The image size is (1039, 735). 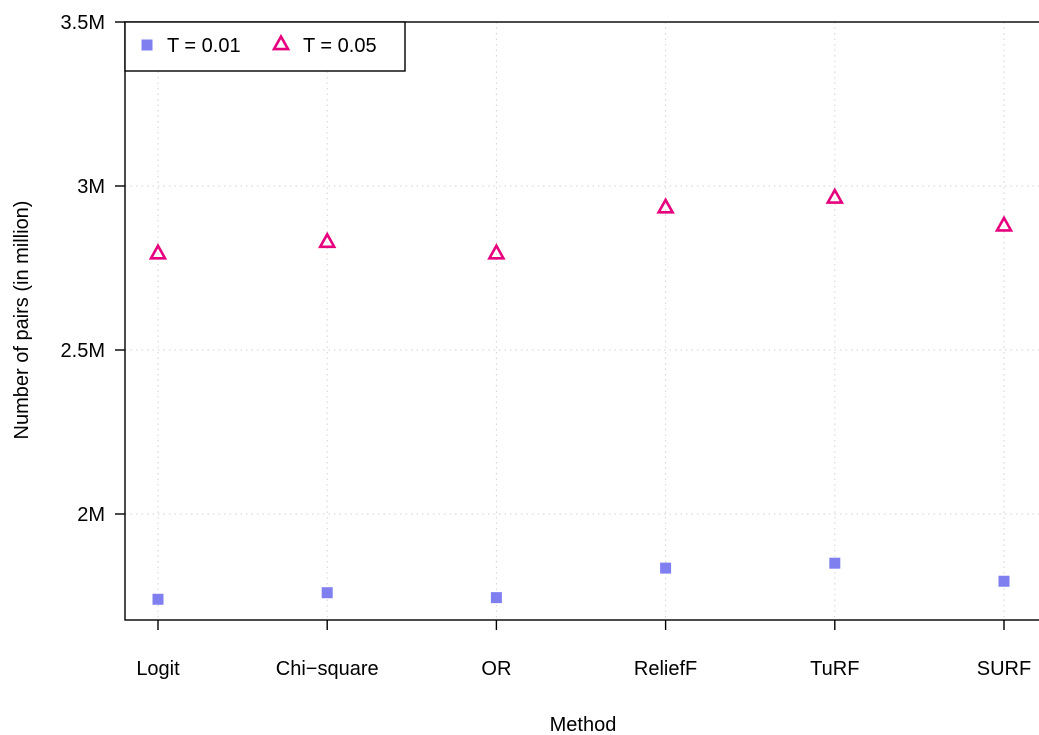 I want to click on x-tick-label: OR, so click(x=496, y=669).